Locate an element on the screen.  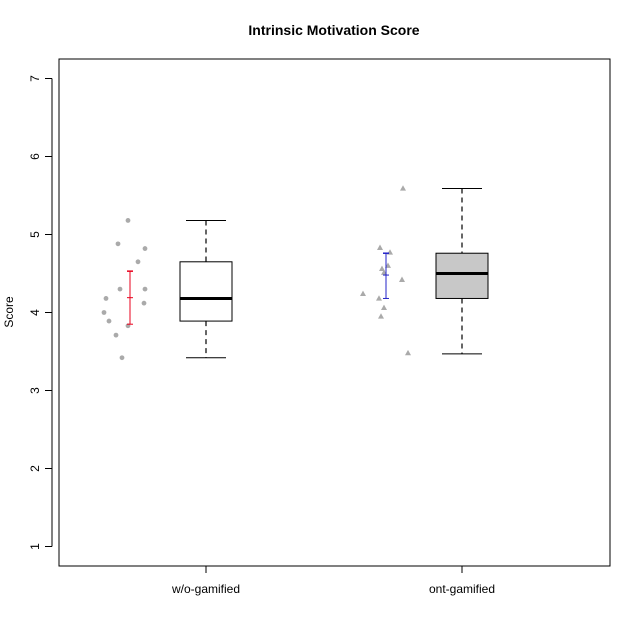
y-tick-label: 6 is located at coordinates (35, 156).